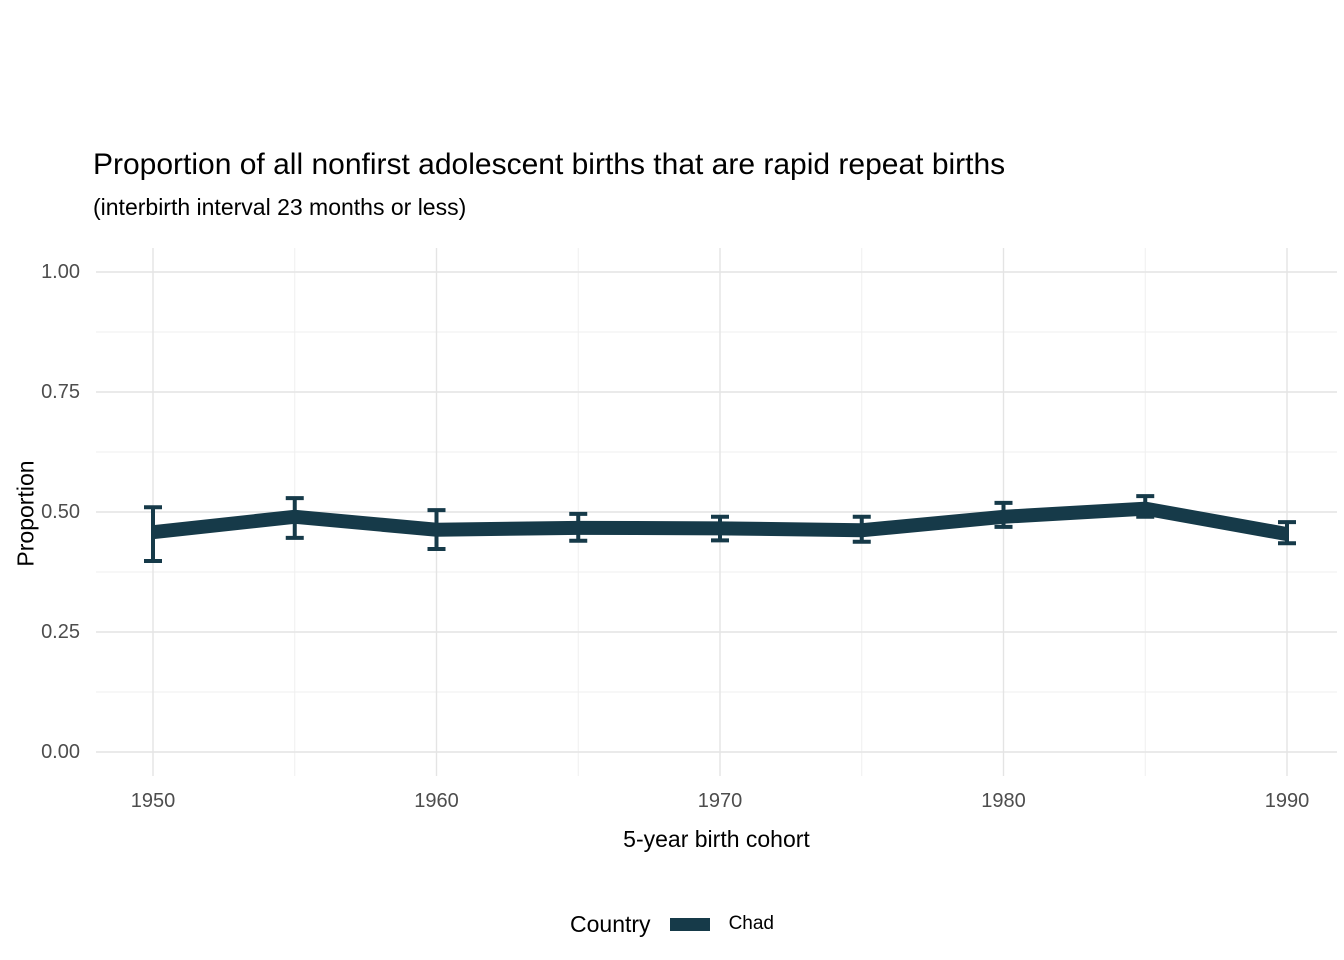  Describe the element at coordinates (689, 924) in the screenshot. I see `legend-swatch-chad` at that location.